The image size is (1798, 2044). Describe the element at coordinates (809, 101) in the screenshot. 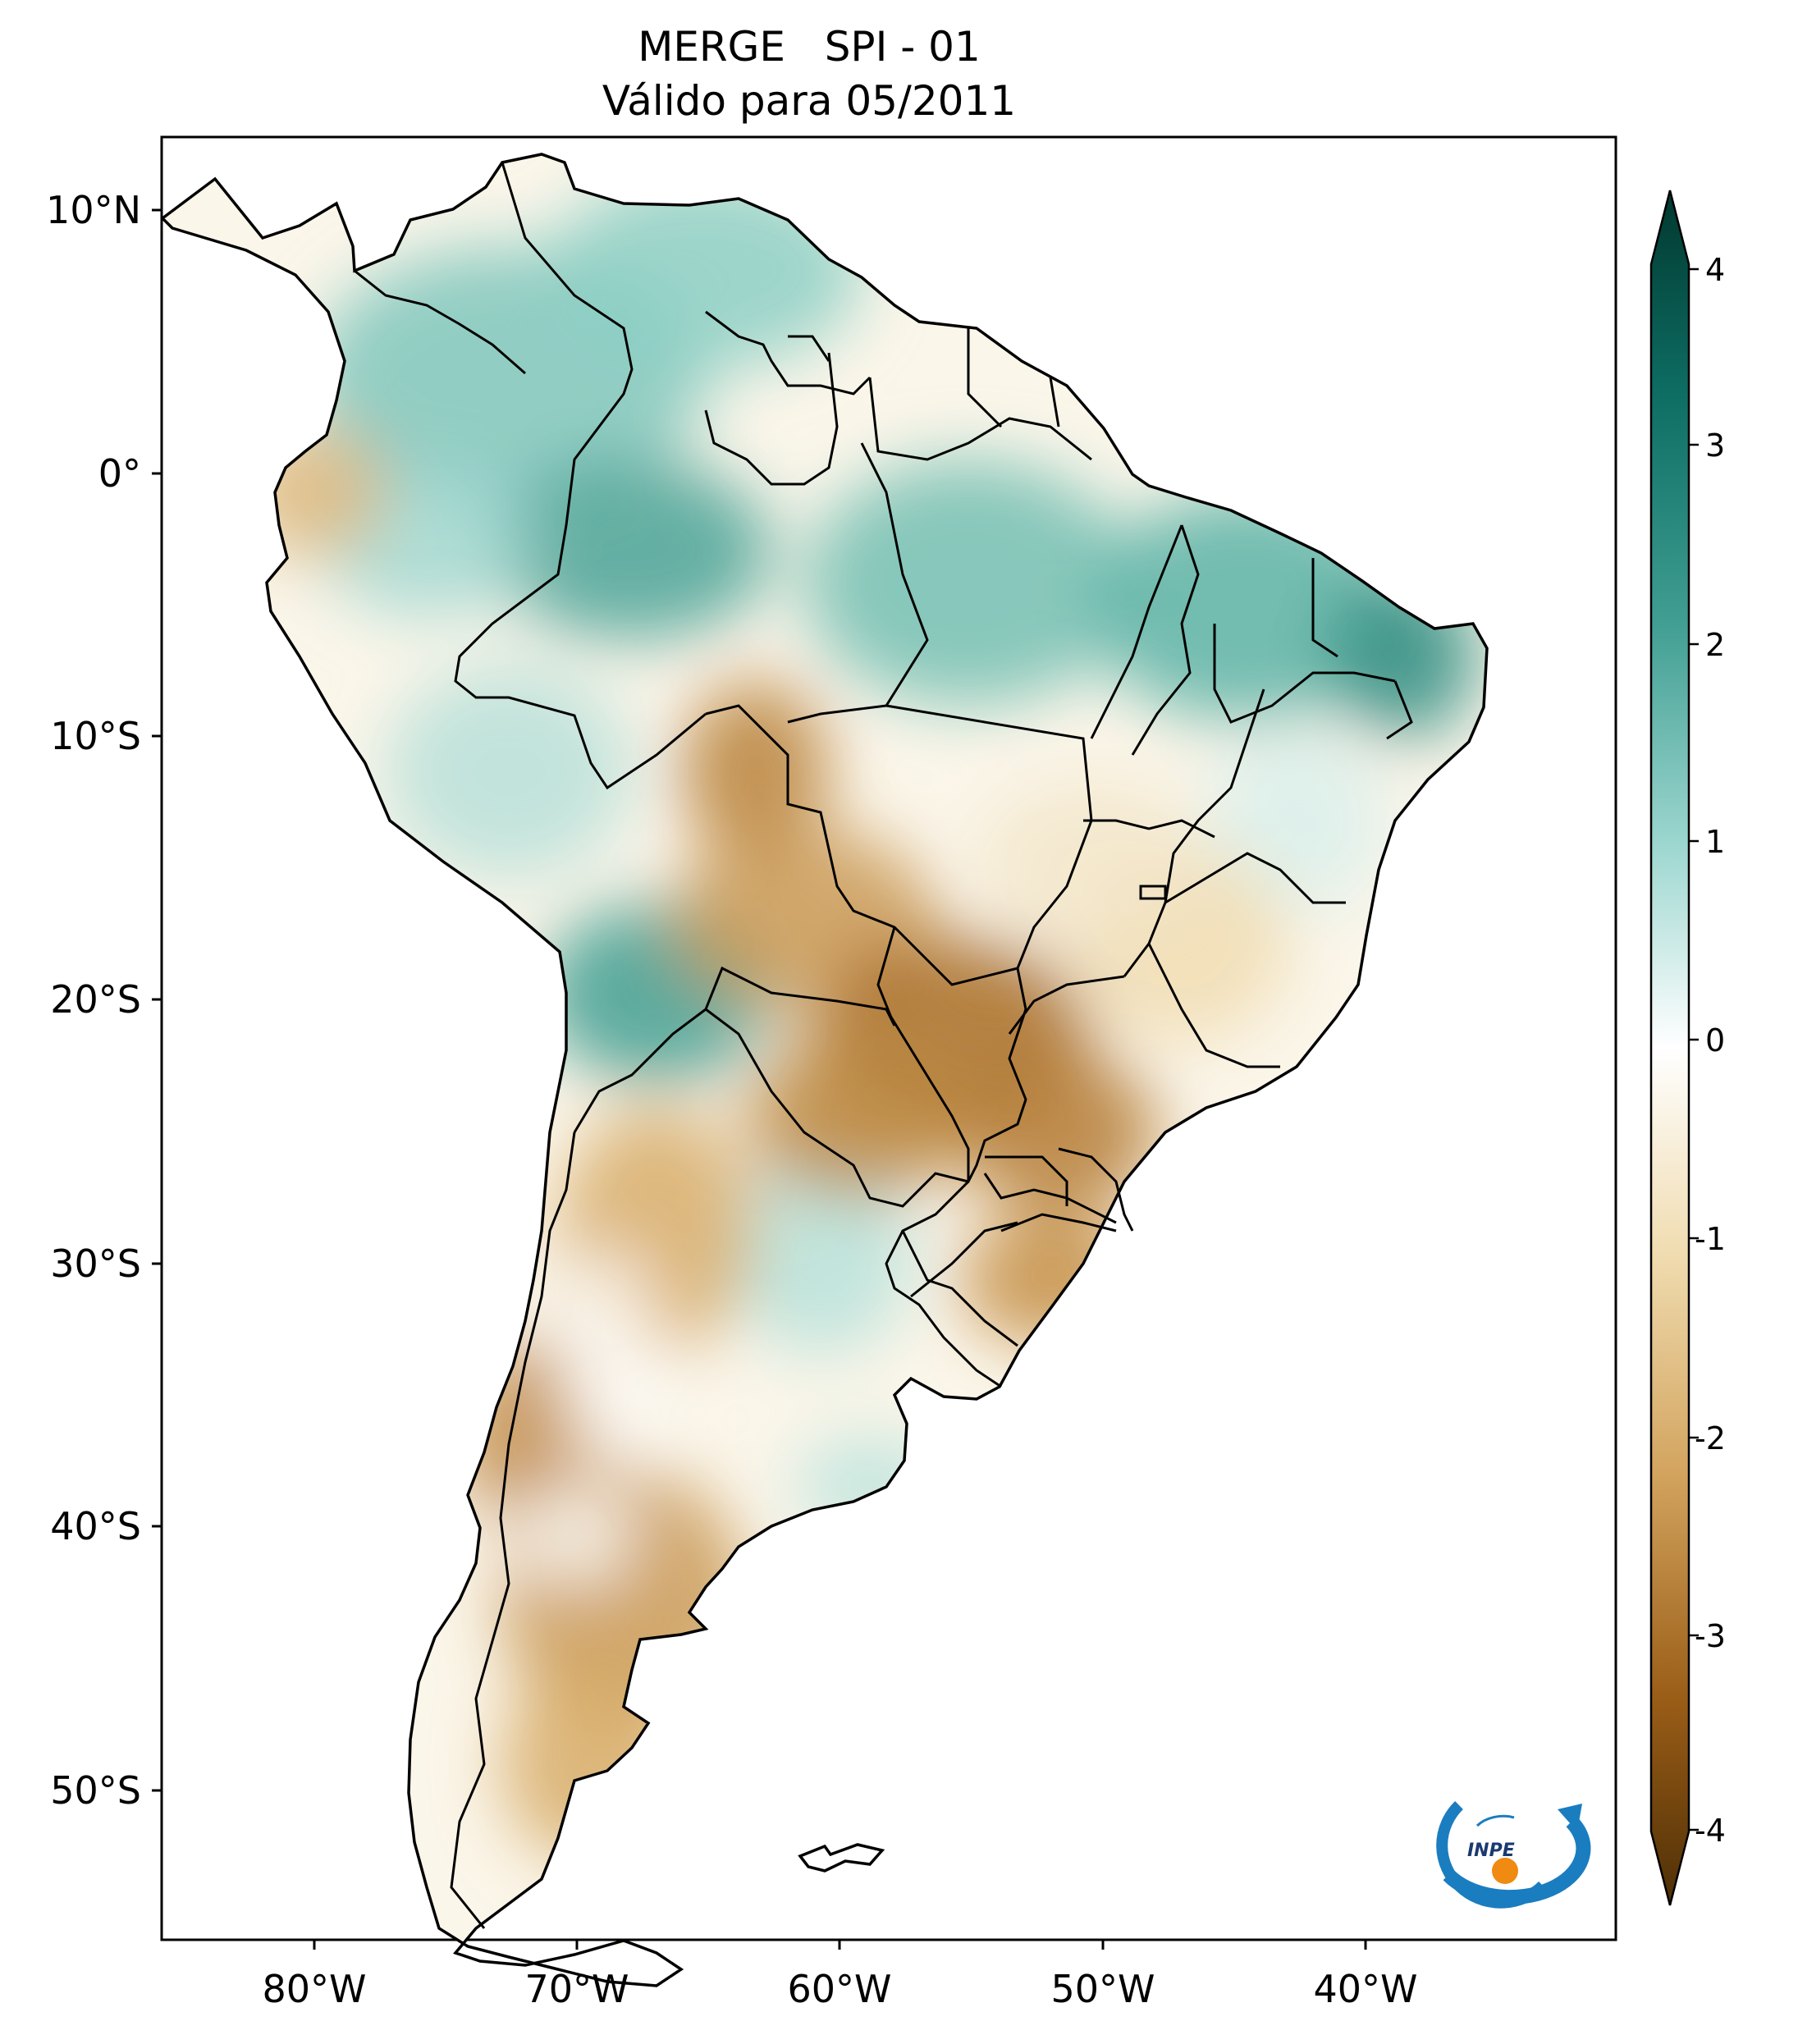

I see `map-subtitle-valid-date: Válido para 05/2011` at that location.